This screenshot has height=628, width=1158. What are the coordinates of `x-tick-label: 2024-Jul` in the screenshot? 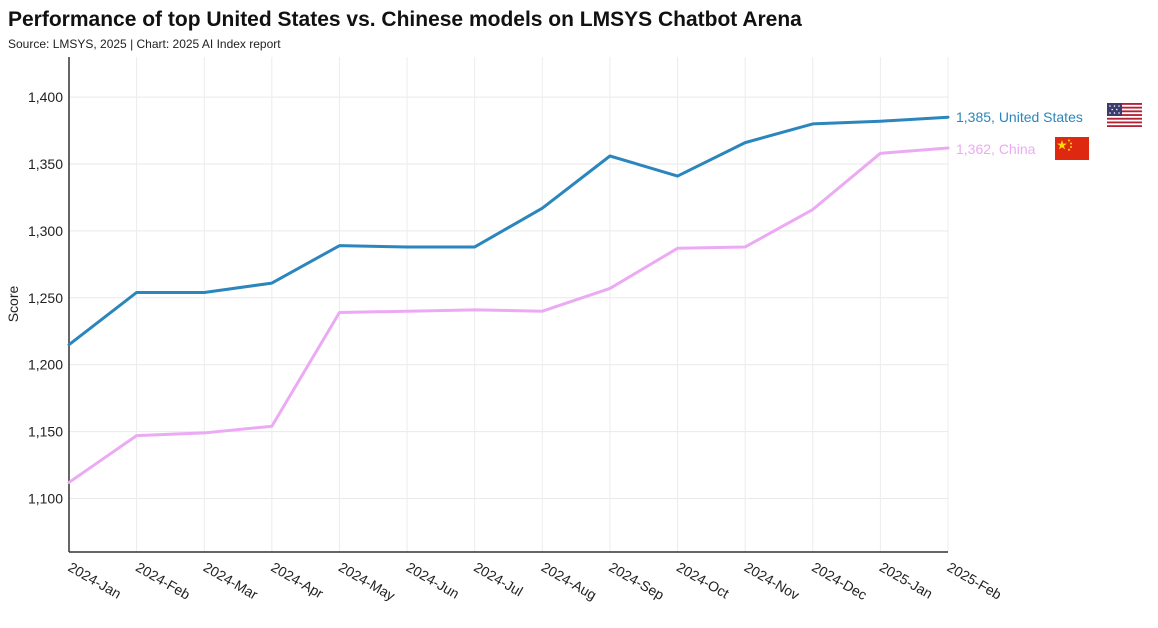 It's located at (498, 579).